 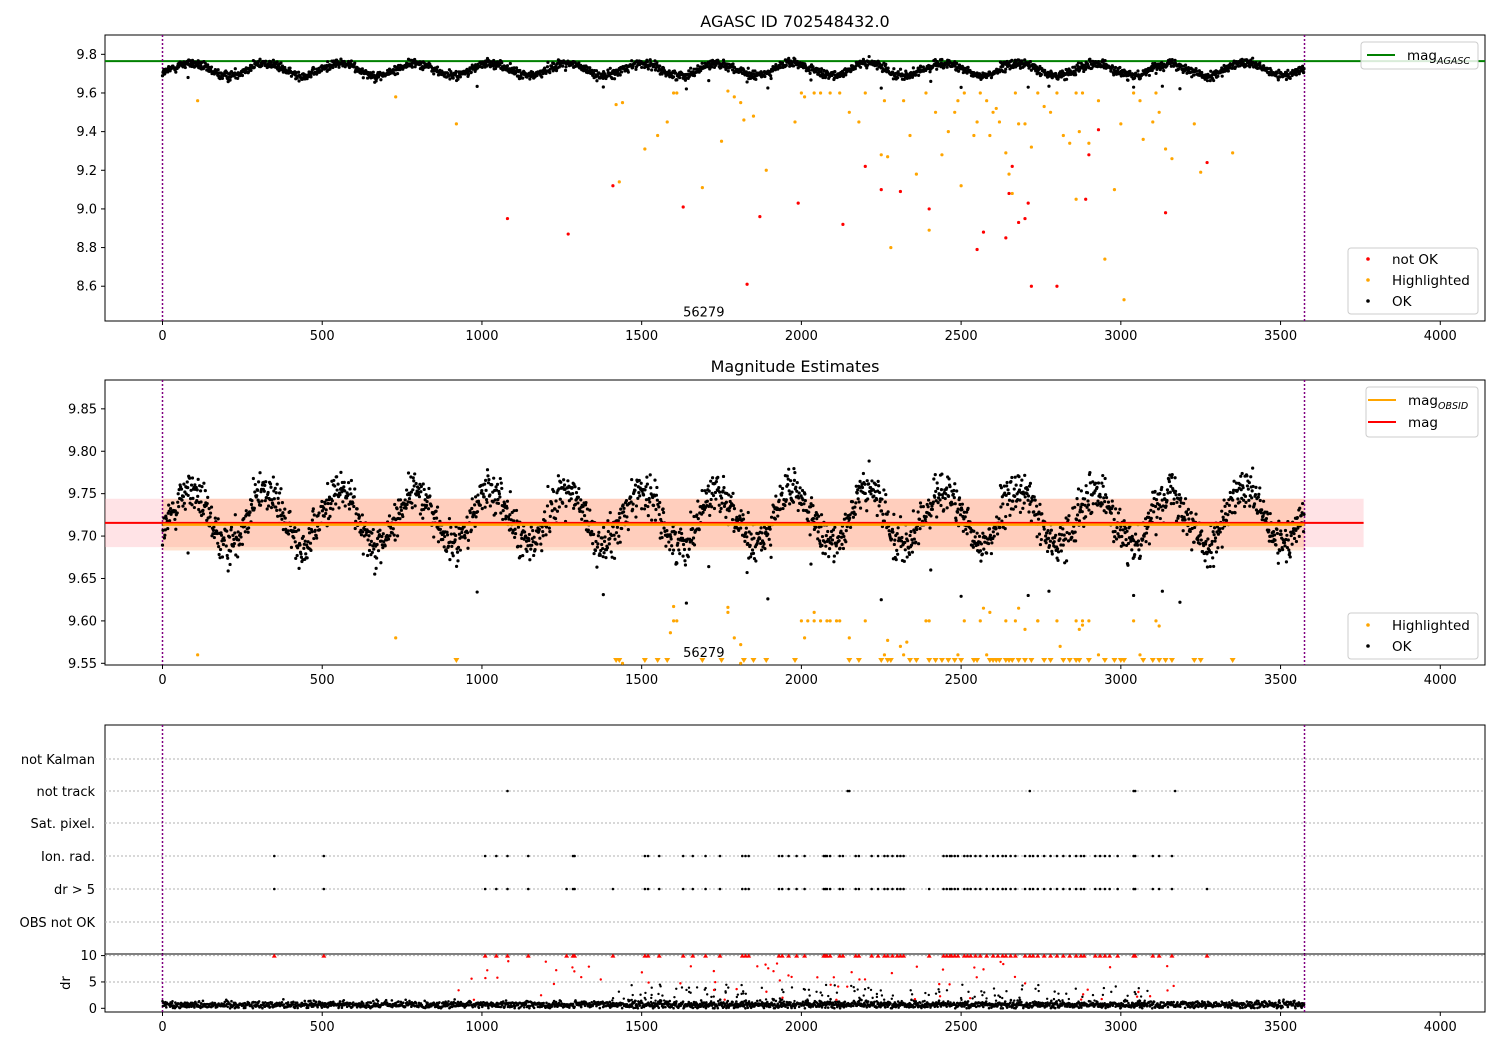 I want to click on legend-label: not OK, so click(x=1415, y=260).